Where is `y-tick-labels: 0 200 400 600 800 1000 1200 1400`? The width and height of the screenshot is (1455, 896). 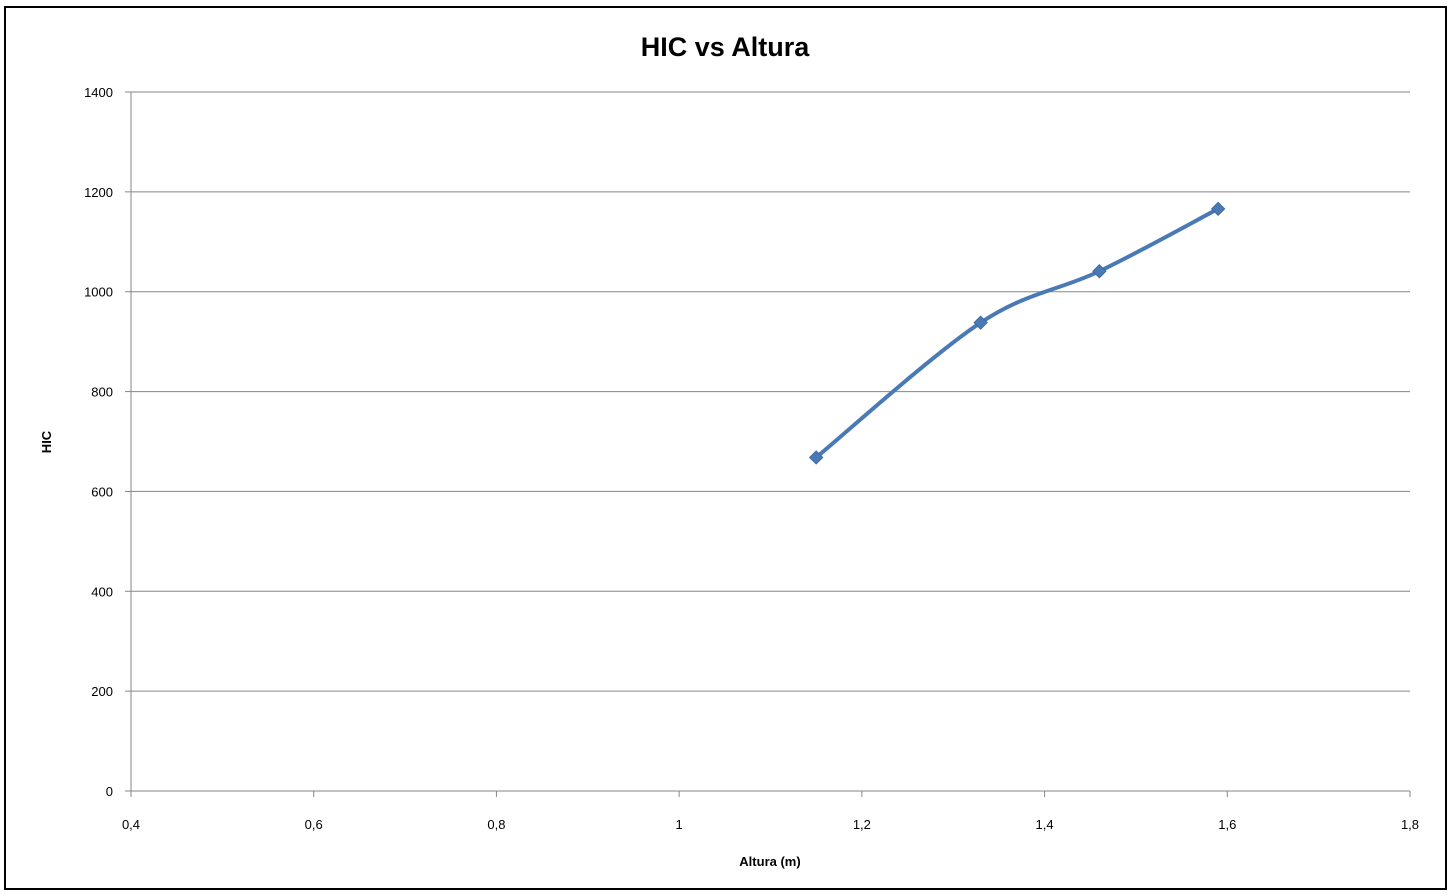 y-tick-labels: 0 200 400 600 800 1000 1200 1400 is located at coordinates (98, 442).